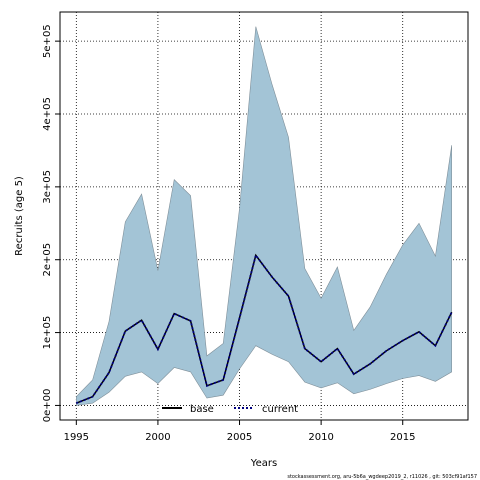 This screenshot has height=480, width=480. What do you see at coordinates (230, 409) in the screenshot?
I see `legend: base current` at bounding box center [230, 409].